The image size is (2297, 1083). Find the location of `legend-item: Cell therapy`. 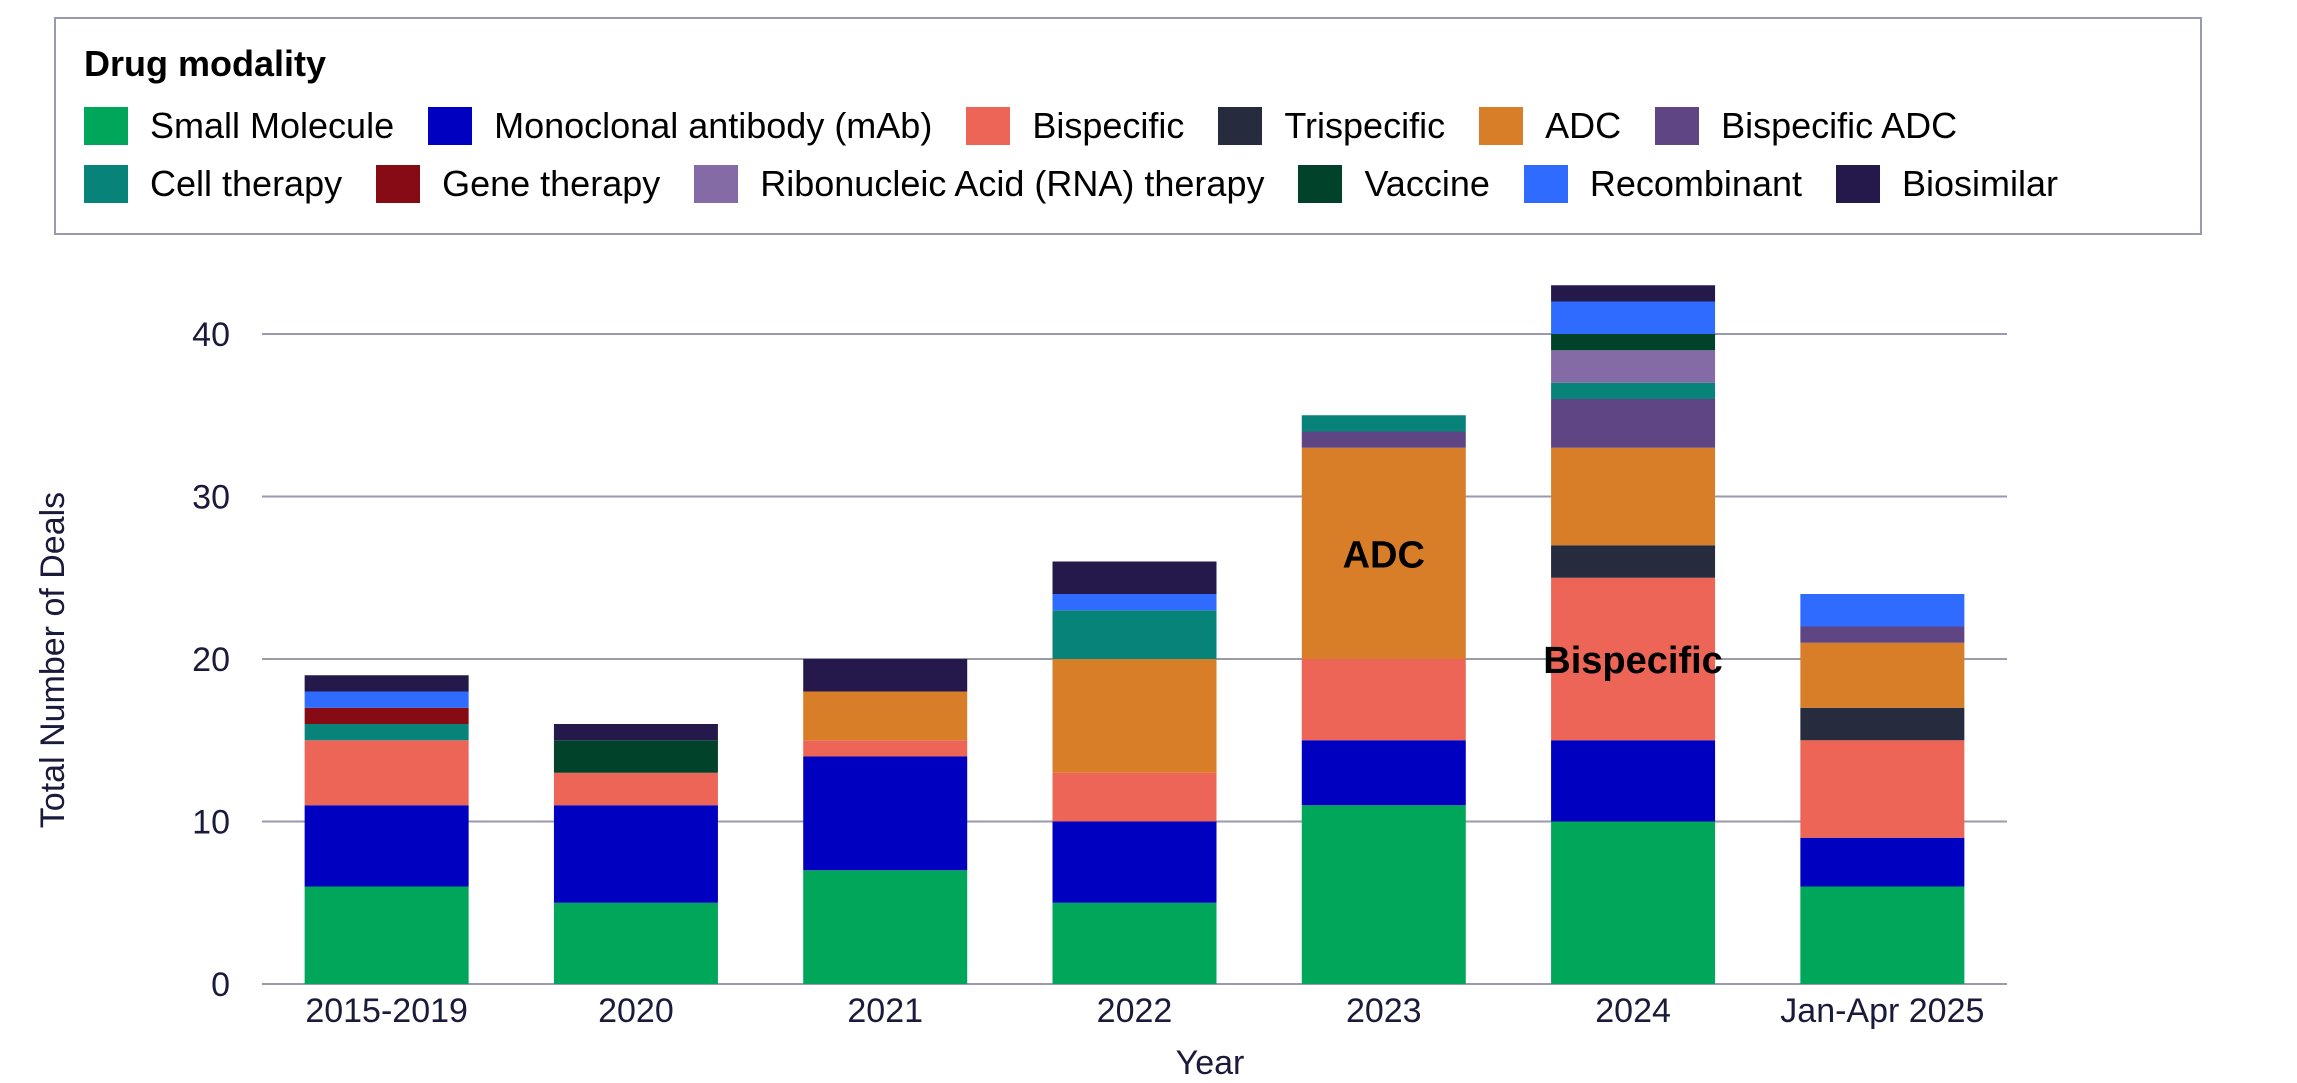

legend-item: Cell therapy is located at coordinates (213, 184).